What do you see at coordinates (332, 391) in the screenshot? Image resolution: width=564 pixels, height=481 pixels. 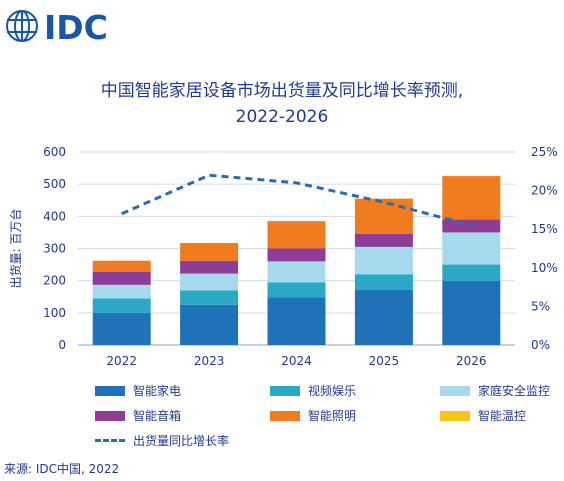 I see `legend-label: 视频娱乐` at bounding box center [332, 391].